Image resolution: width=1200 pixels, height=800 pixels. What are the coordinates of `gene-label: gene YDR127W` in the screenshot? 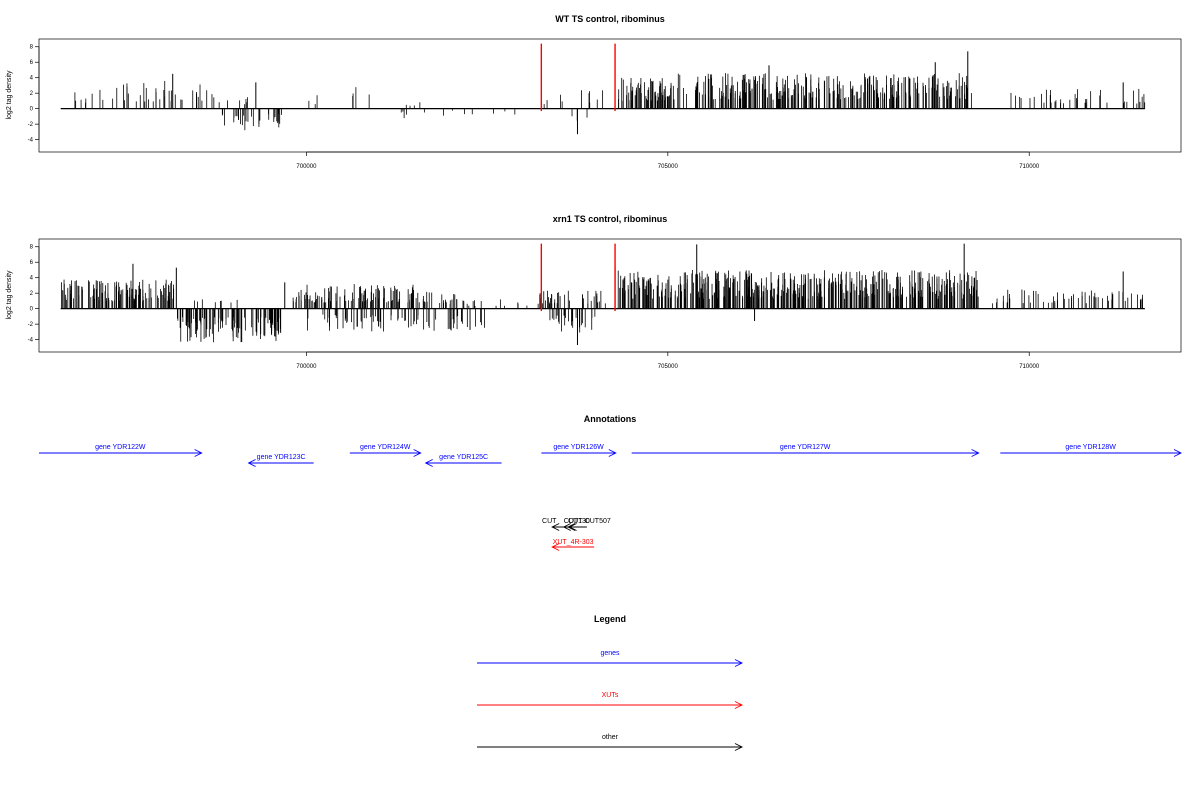 It's located at (805, 447).